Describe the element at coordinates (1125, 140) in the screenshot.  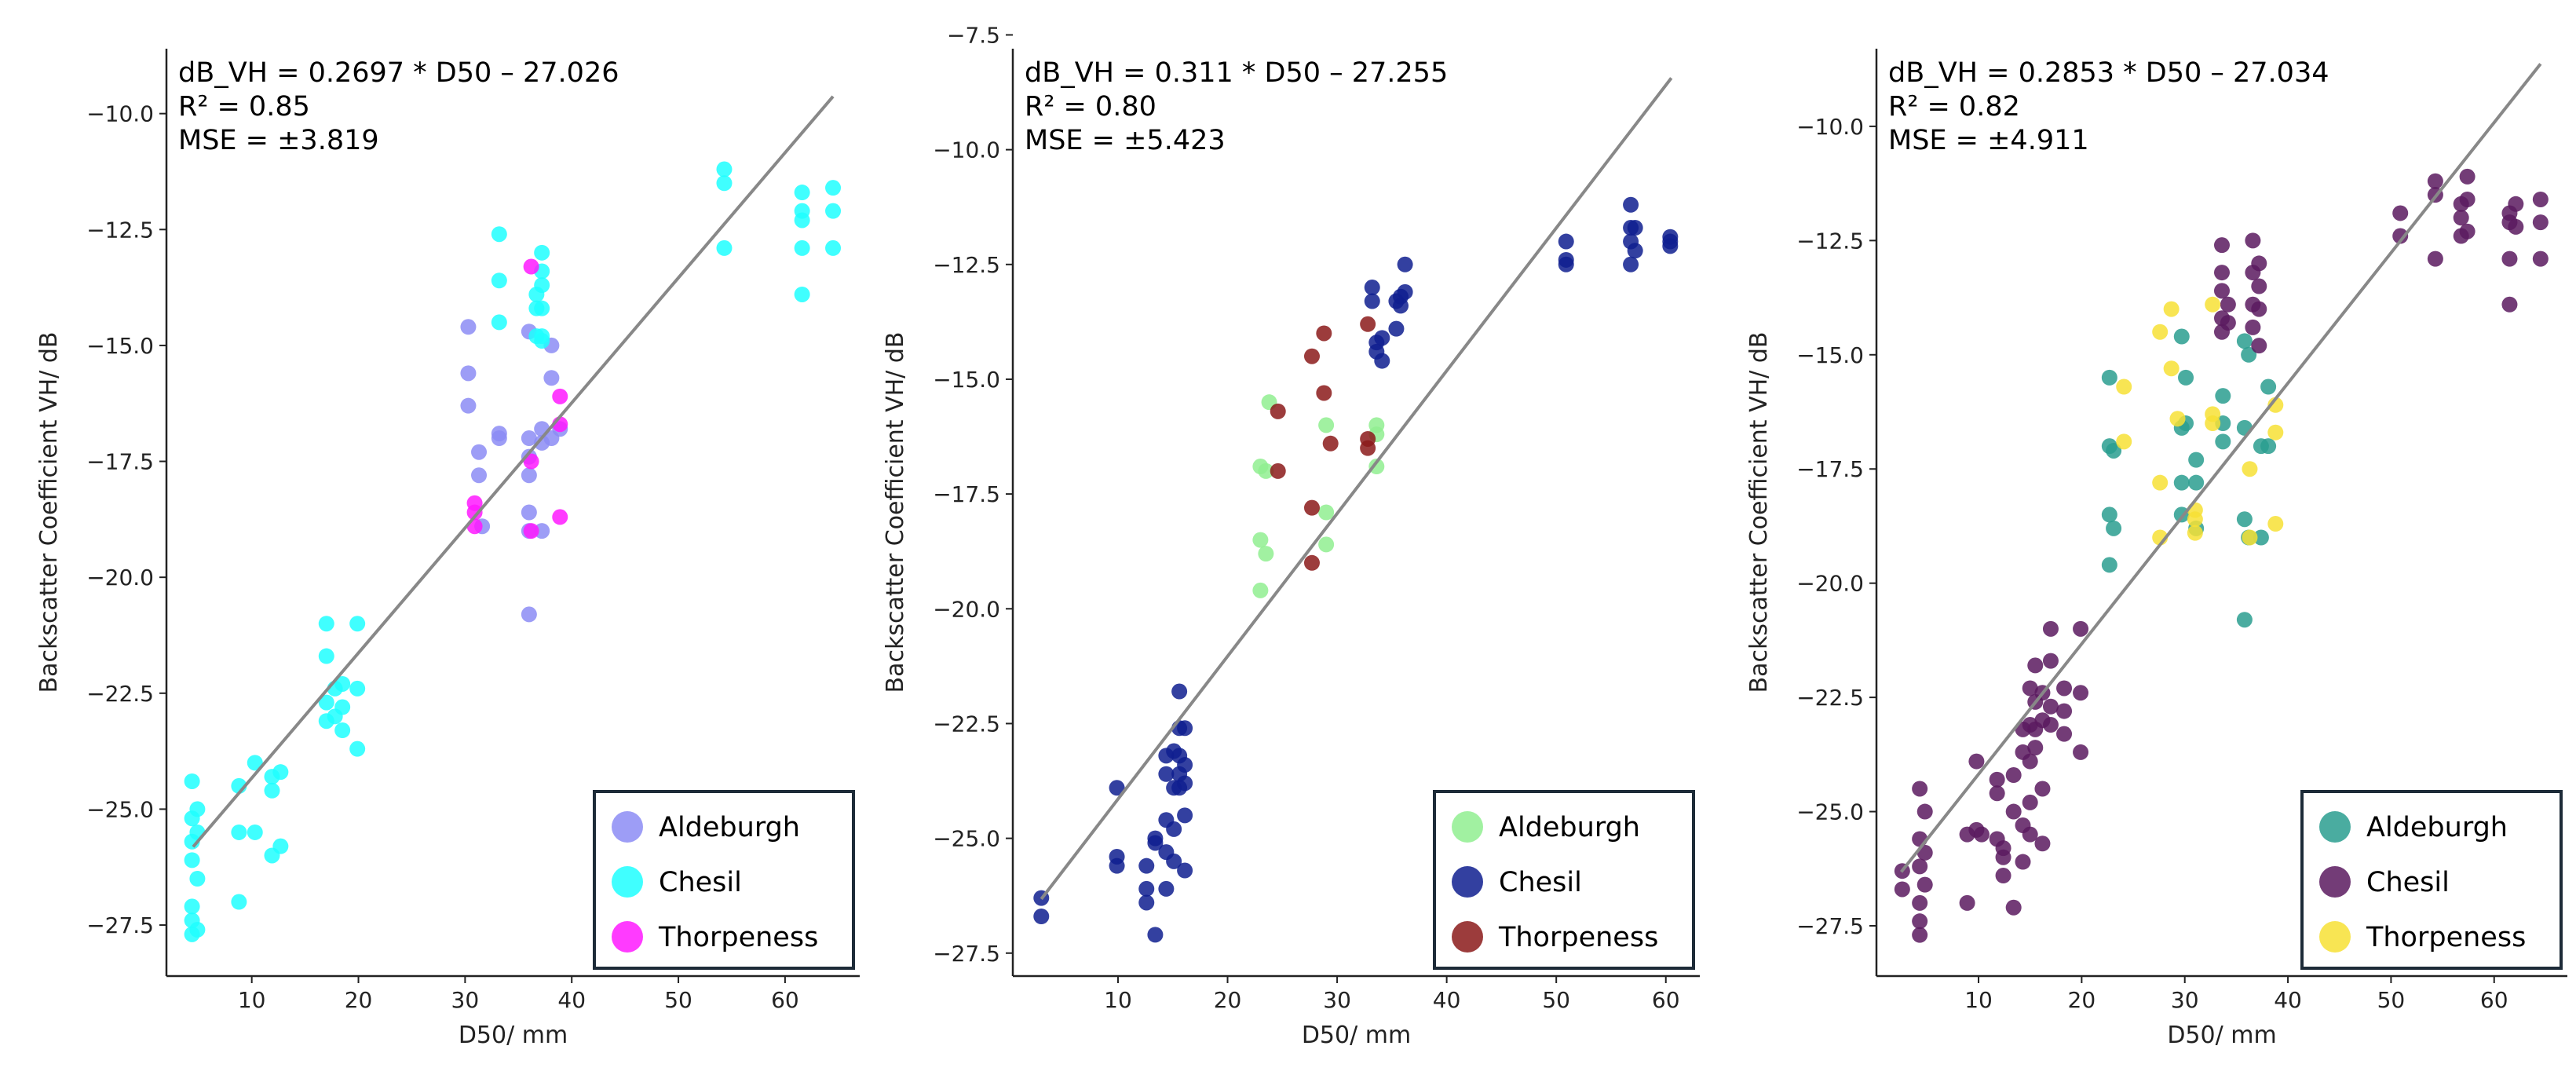
I see `chart2-annotation-line: MSE = ±5.423` at that location.